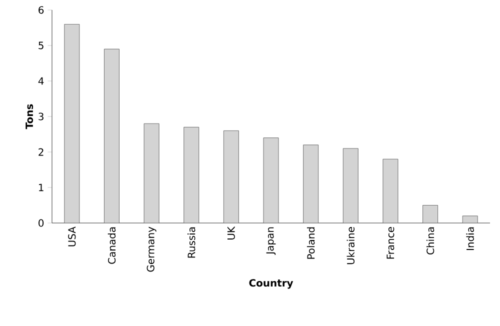 The height and width of the screenshot is (326, 500). What do you see at coordinates (41, 10) in the screenshot?
I see `y-tick-label: 6` at bounding box center [41, 10].